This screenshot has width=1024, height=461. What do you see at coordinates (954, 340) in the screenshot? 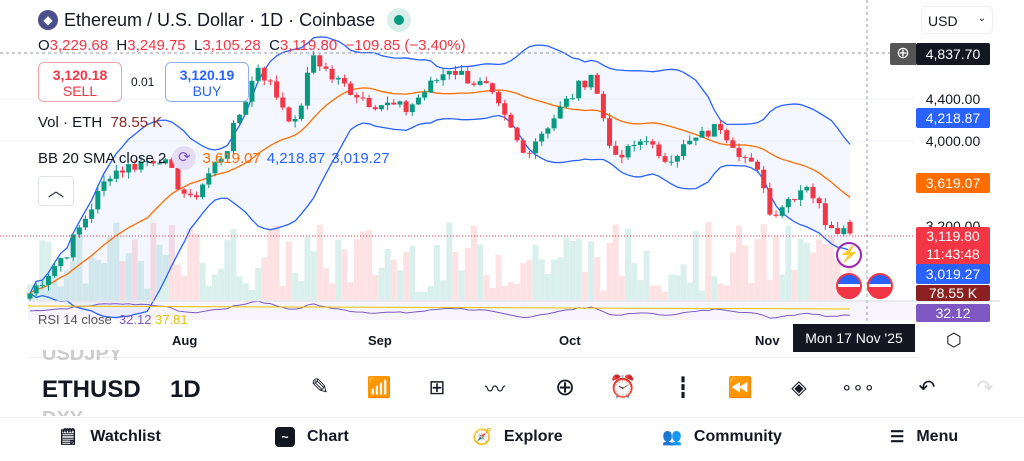
I see `settings-hexagon-icon: ⬡` at bounding box center [954, 340].